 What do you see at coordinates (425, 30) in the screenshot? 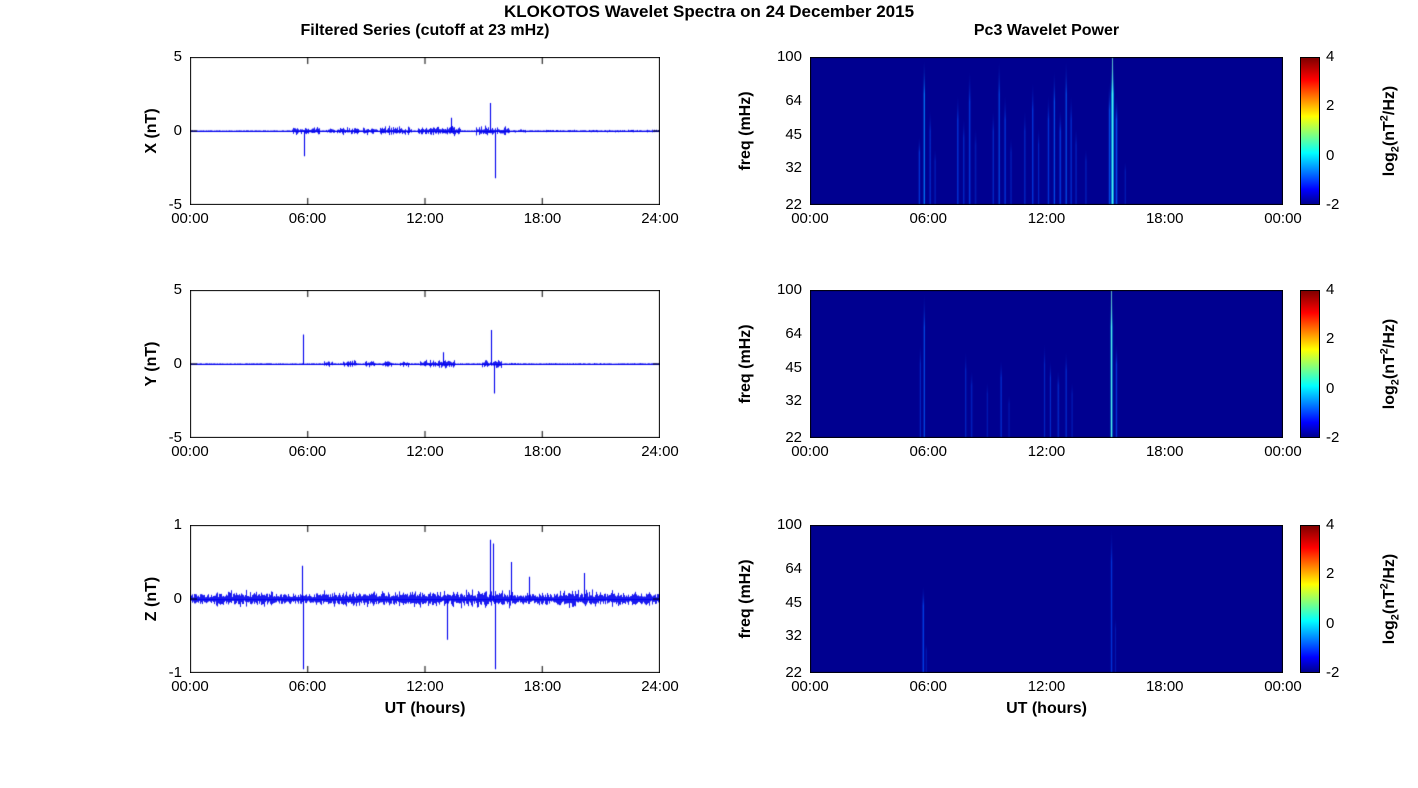
I see `left-column-title: Filtered Series (cutoff at 23 mHz)` at bounding box center [425, 30].